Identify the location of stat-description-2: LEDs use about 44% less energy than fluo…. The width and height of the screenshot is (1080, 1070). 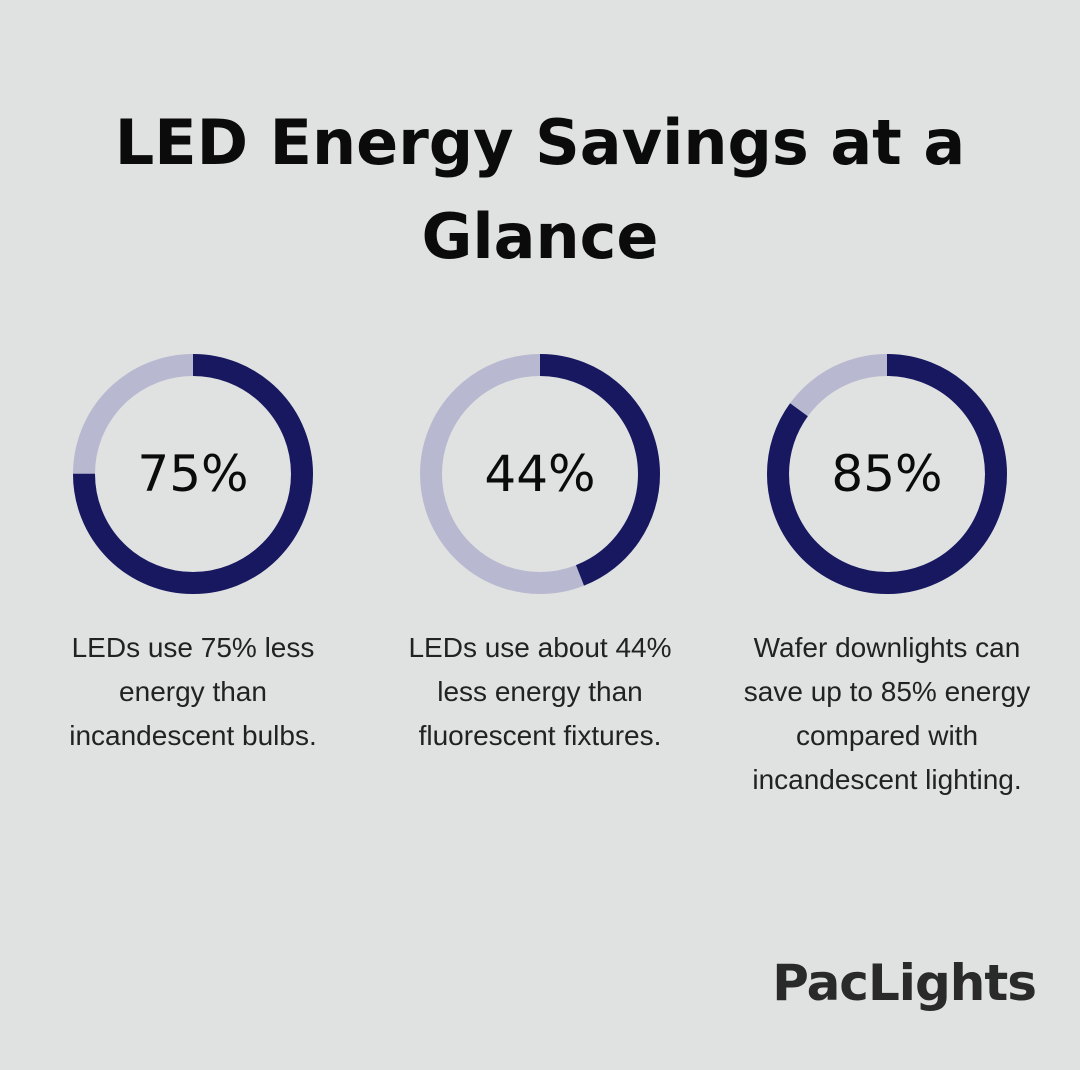
(540, 691).